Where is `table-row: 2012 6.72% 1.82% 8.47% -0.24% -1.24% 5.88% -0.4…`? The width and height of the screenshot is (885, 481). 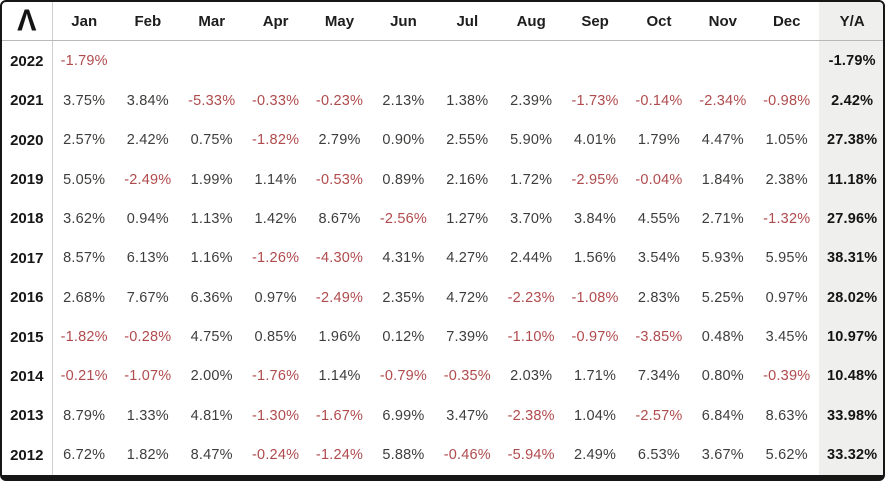
table-row: 2012 6.72% 1.82% 8.47% -0.24% -1.24% 5.88% -0.4… is located at coordinates (442, 455).